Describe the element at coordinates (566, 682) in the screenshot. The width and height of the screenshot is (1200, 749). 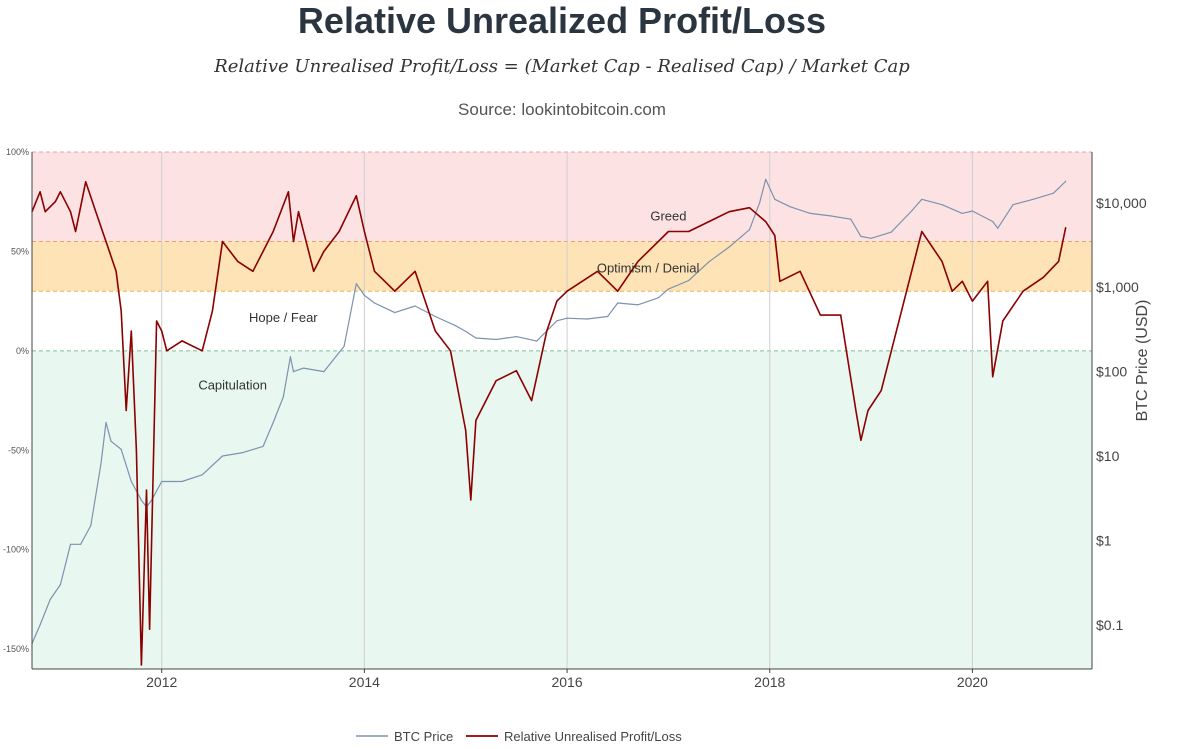
I see `x-tick-label-2: 2016` at that location.